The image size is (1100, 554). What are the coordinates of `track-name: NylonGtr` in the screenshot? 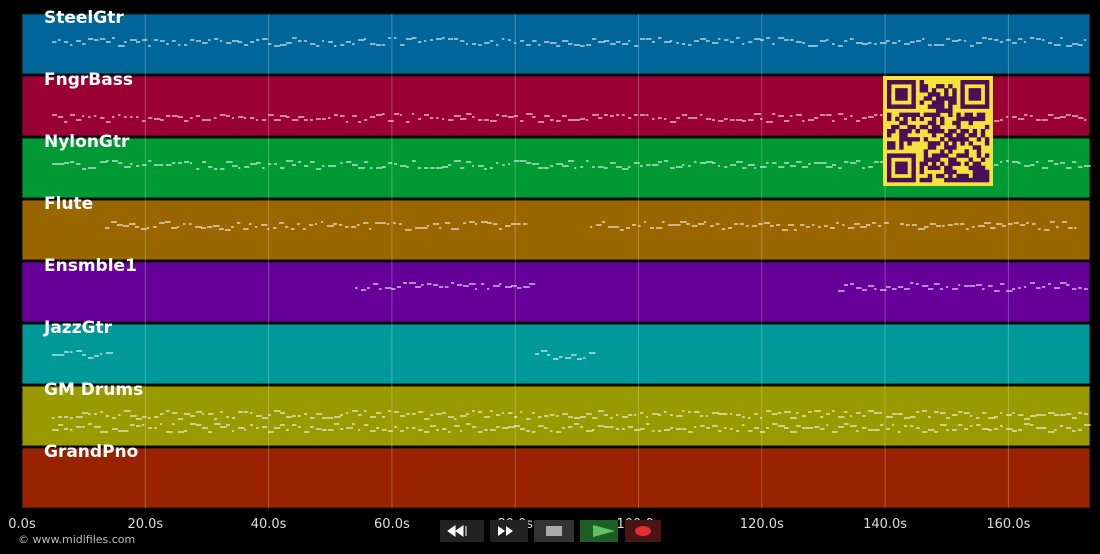 It's located at (87, 142).